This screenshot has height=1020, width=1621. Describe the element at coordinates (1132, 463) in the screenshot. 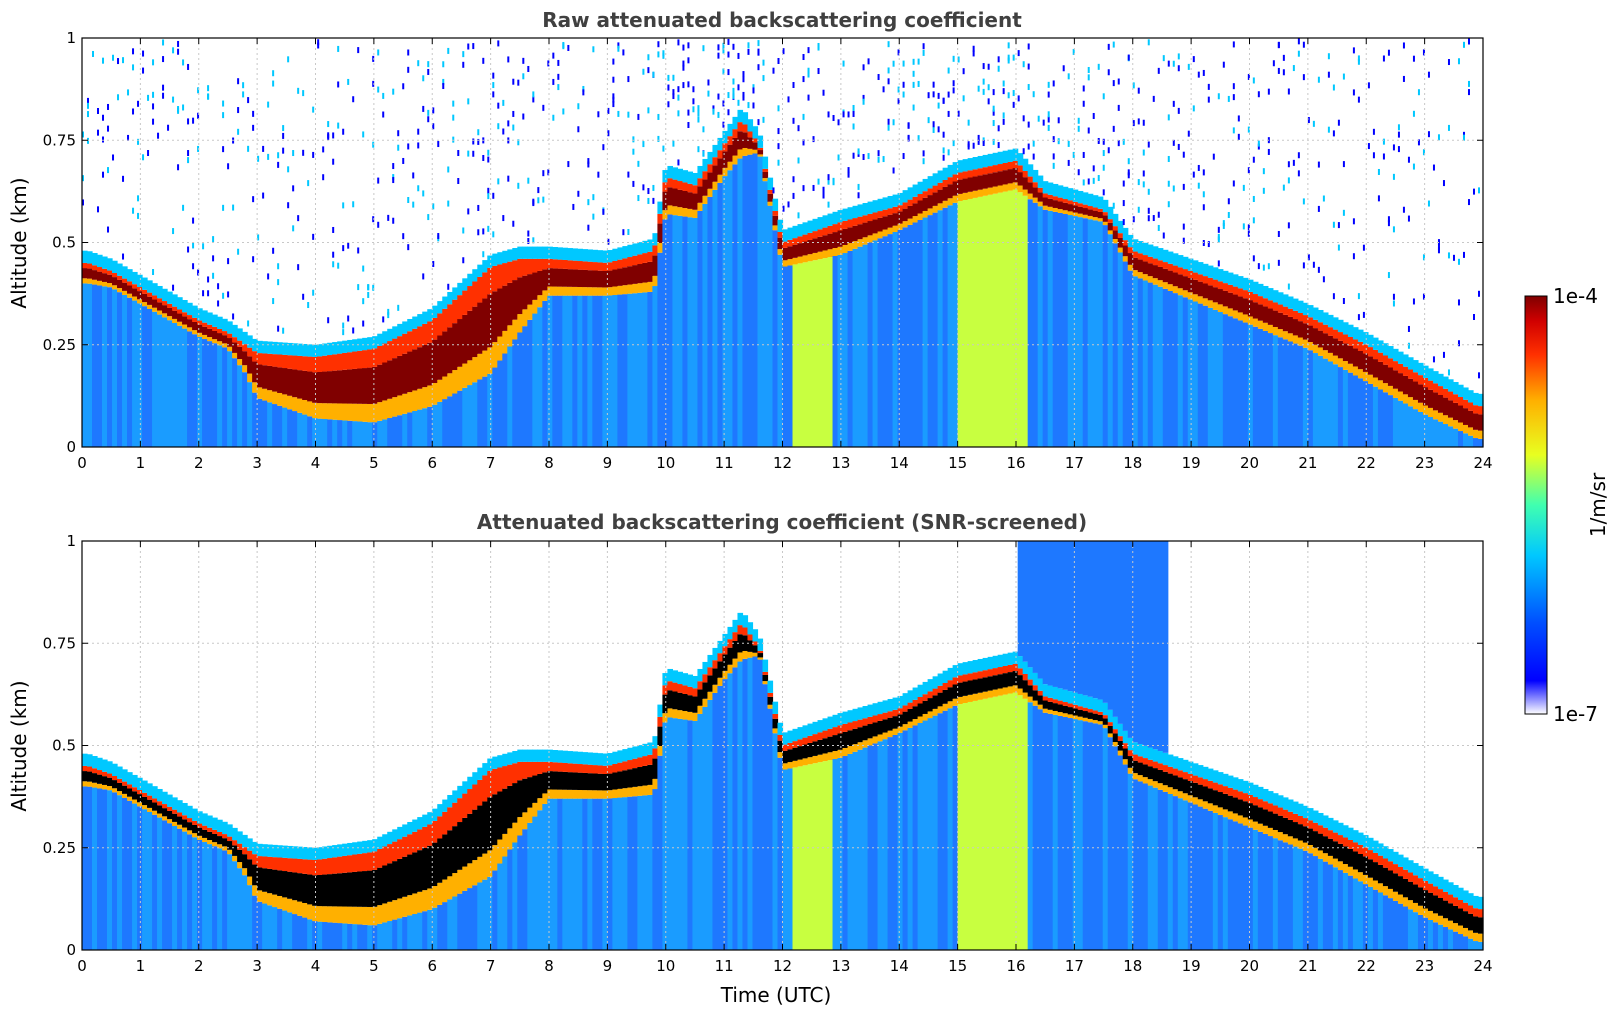

I see `x-tick-label: 18` at that location.